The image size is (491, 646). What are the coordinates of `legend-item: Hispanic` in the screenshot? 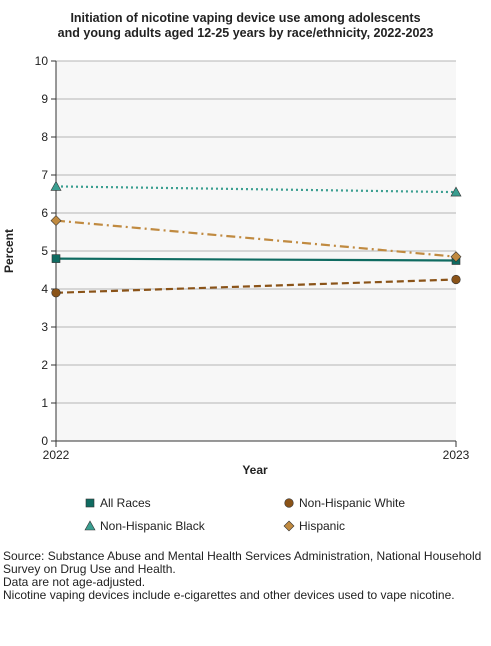 It's located at (314, 526).